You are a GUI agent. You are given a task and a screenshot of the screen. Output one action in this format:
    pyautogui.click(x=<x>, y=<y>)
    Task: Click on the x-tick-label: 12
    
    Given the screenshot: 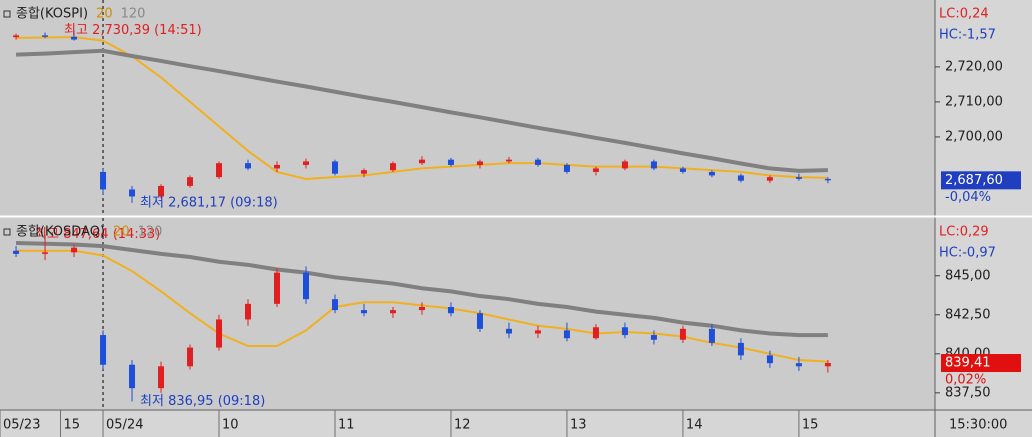 What is the action you would take?
    pyautogui.click(x=462, y=425)
    